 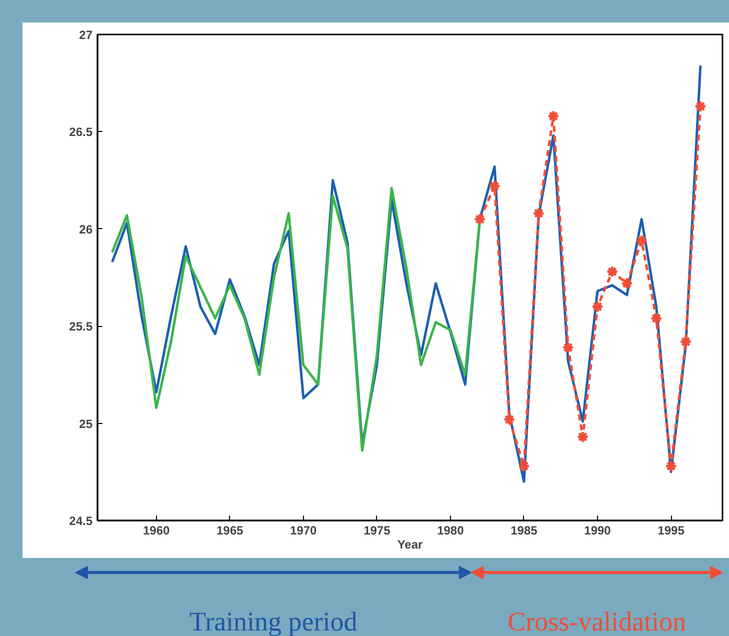 What do you see at coordinates (671, 531) in the screenshot?
I see `x-tick-label: 1995` at bounding box center [671, 531].